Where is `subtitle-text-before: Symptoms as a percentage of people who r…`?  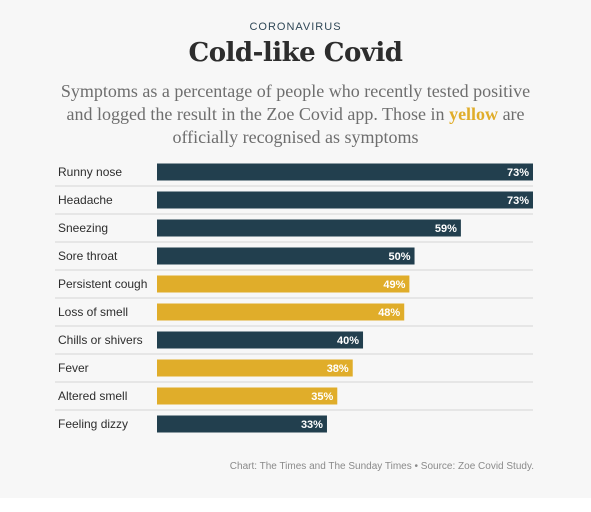 subtitle-text-before: Symptoms as a percentage of people who r… is located at coordinates (295, 102).